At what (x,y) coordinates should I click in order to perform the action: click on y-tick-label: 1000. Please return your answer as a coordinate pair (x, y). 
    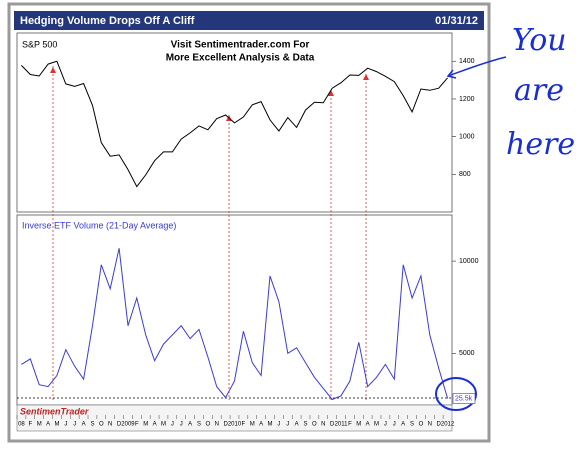
    Looking at the image, I should click on (467, 136).